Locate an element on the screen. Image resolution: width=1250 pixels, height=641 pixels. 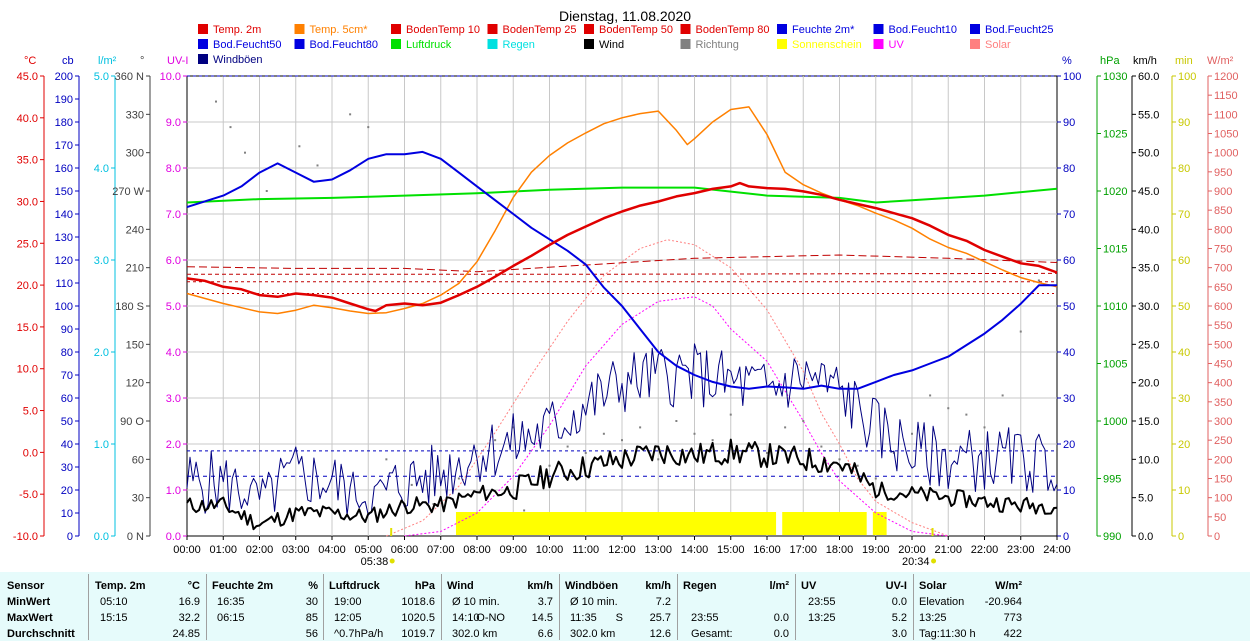
x-tick-label: 13:00 is located at coordinates (658, 550).